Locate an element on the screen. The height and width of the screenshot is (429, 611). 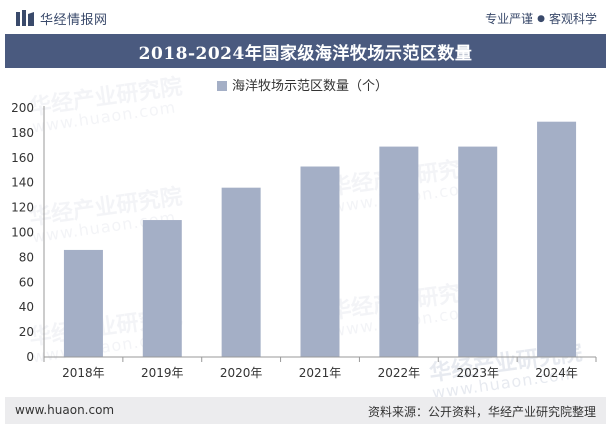
title-bar: 2018-2024年国家级海洋牧场示范区数量 is located at coordinates (305, 51).